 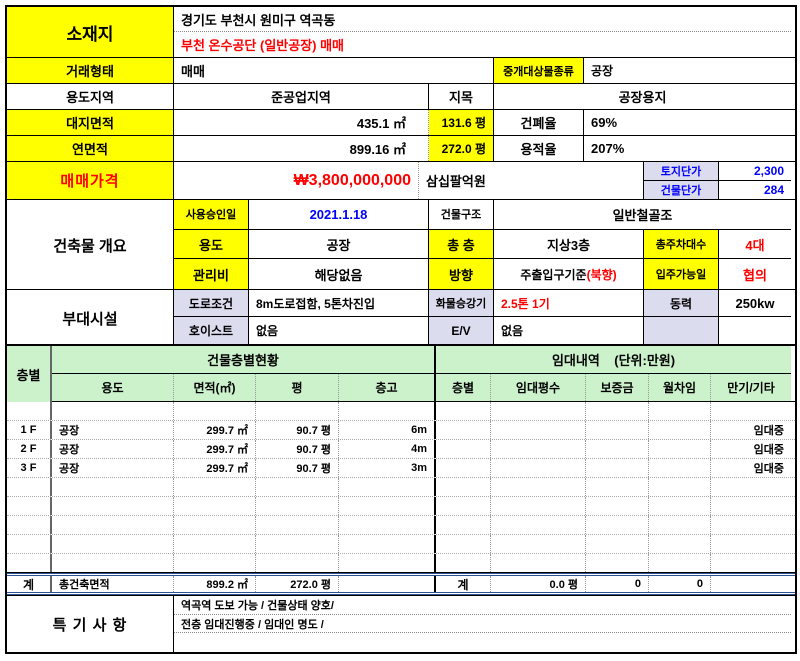 I want to click on gross-area-sqm: 899.16 ㎡, so click(x=301, y=148).